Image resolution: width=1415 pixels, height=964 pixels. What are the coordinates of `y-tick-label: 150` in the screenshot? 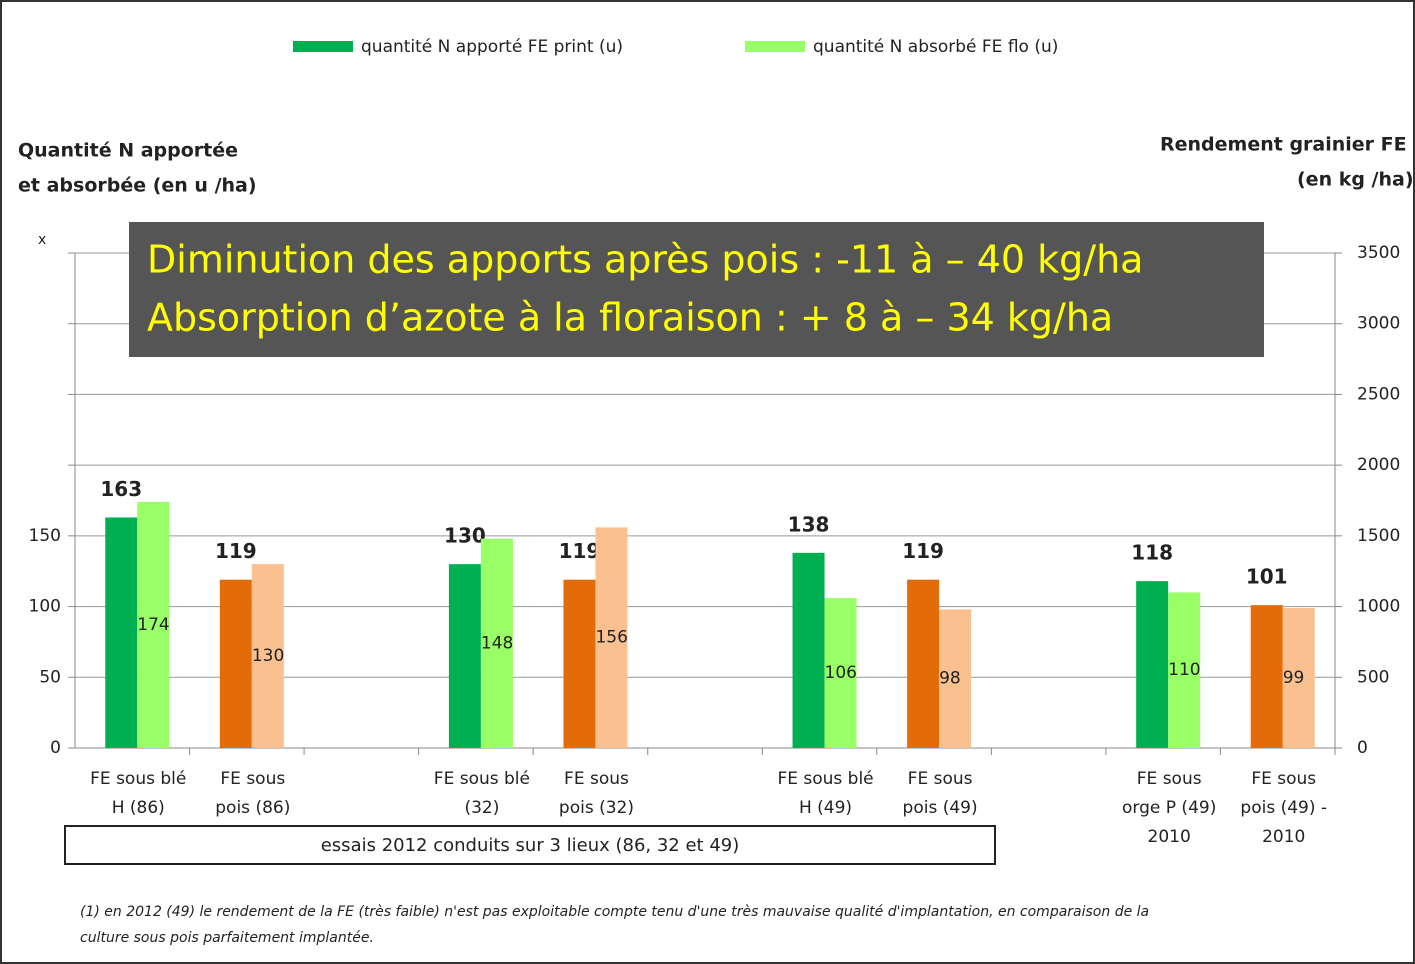 It's located at (45, 536).